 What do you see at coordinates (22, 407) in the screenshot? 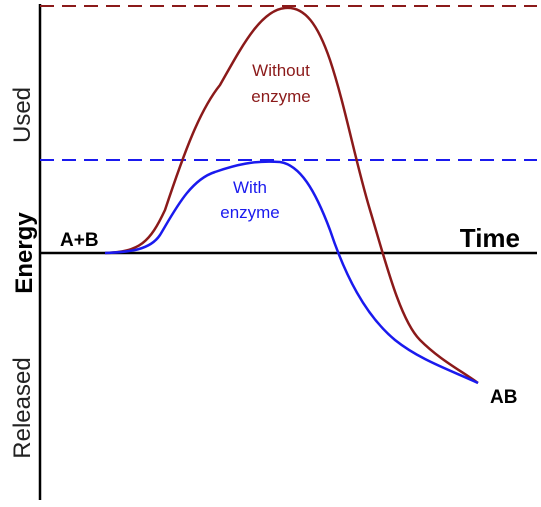
I see `released-label: Released` at bounding box center [22, 407].